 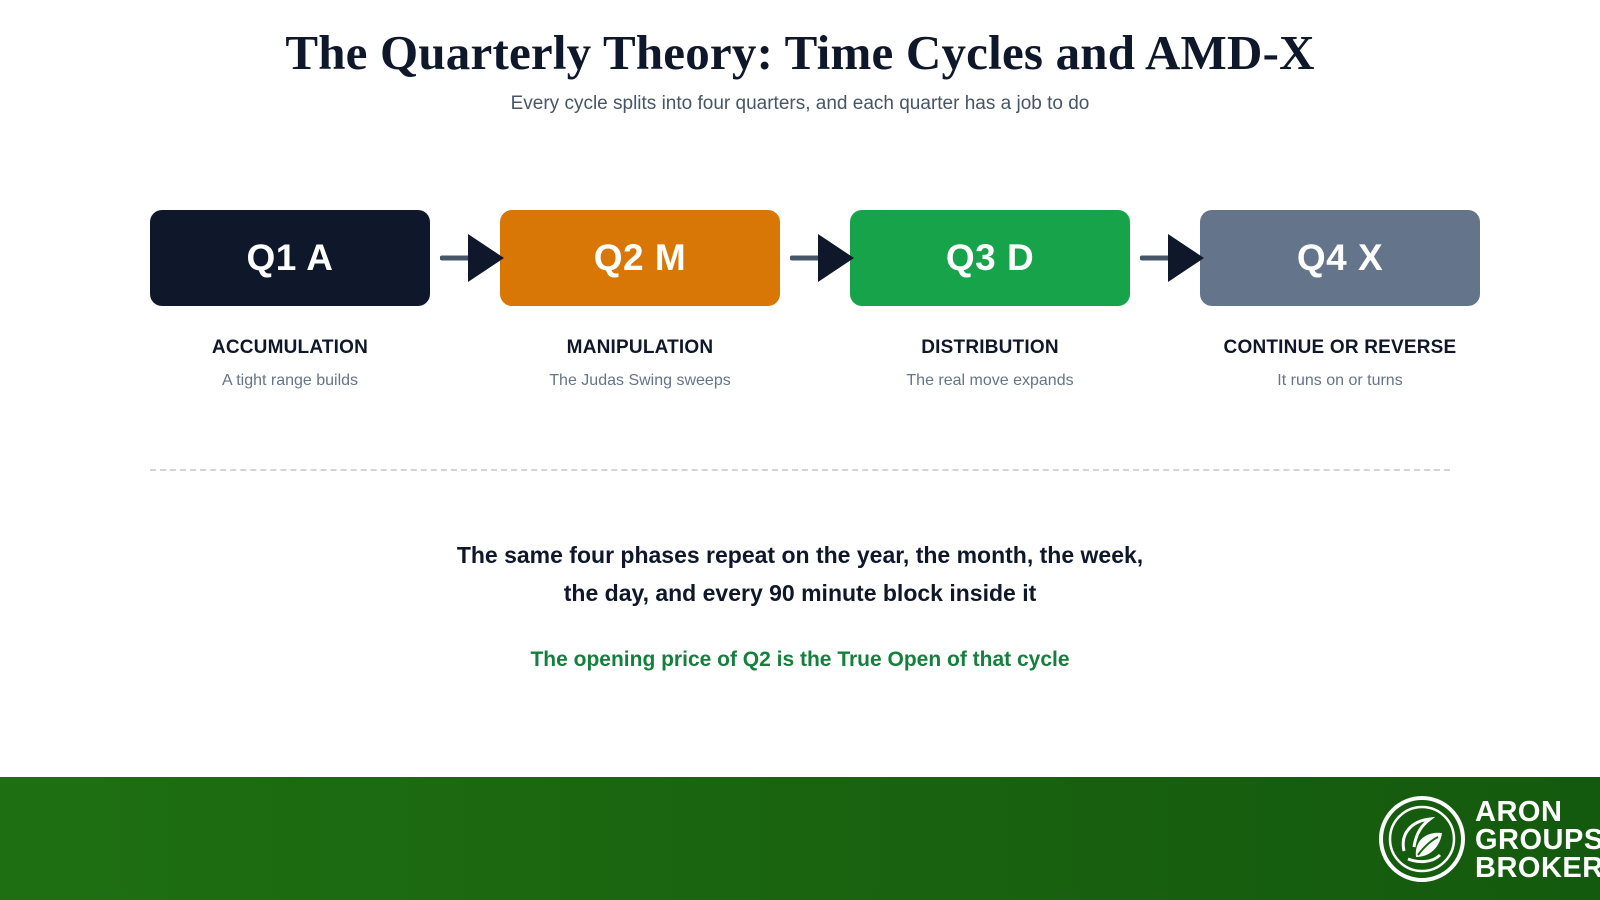 What do you see at coordinates (1422, 839) in the screenshot?
I see `leaf-circle-icon` at bounding box center [1422, 839].